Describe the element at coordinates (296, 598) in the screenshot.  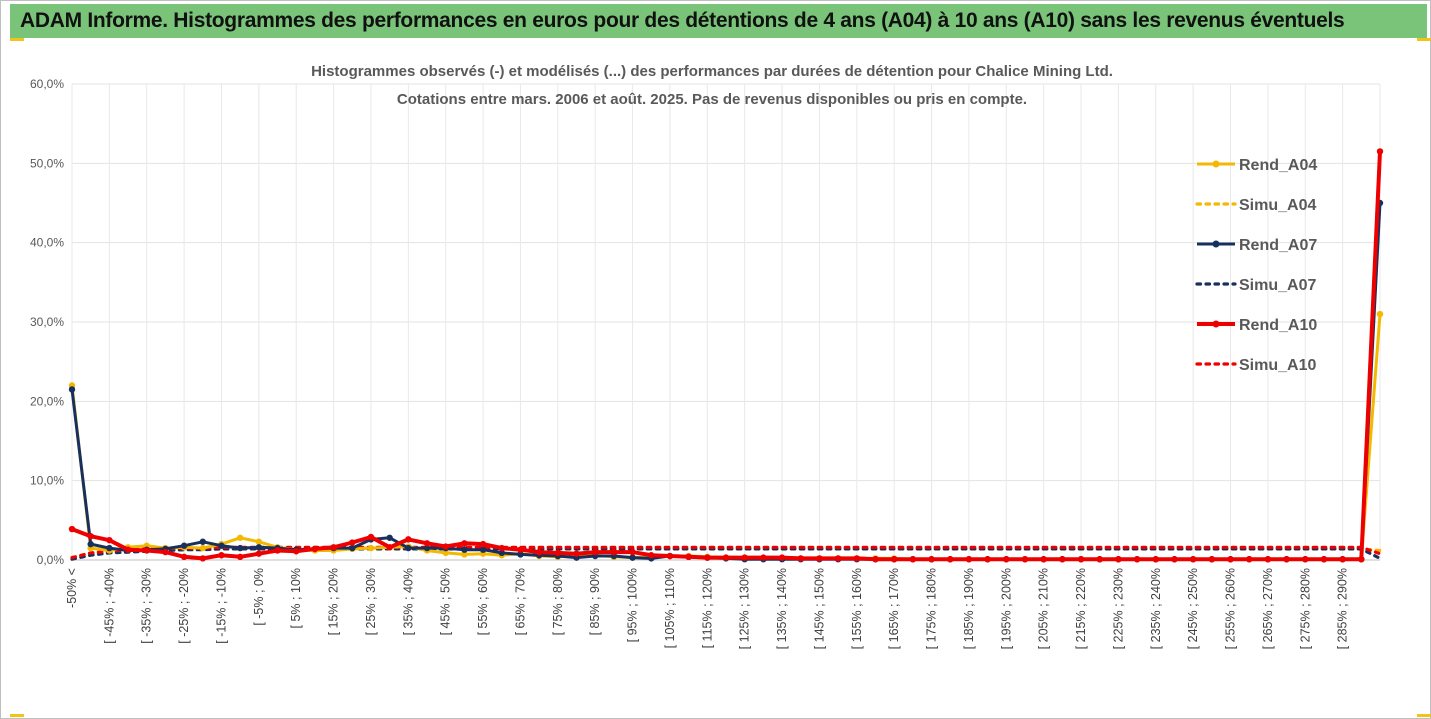
I see `x-tick-label: [ 5% ; 10%` at that location.